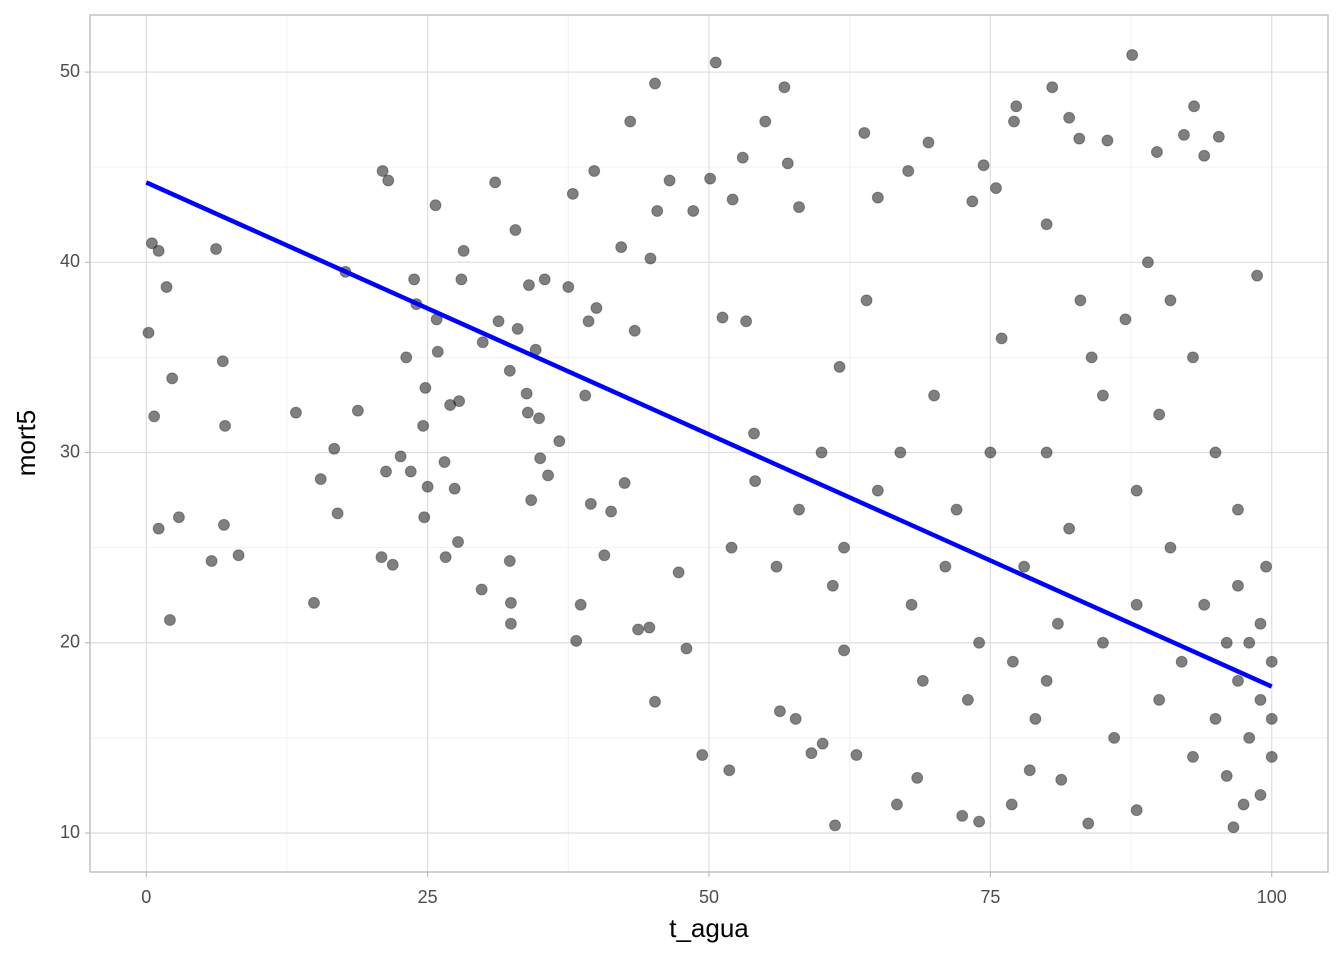 Image resolution: width=1344 pixels, height=965 pixels. I want to click on y-tick-label: 20, so click(70, 642).